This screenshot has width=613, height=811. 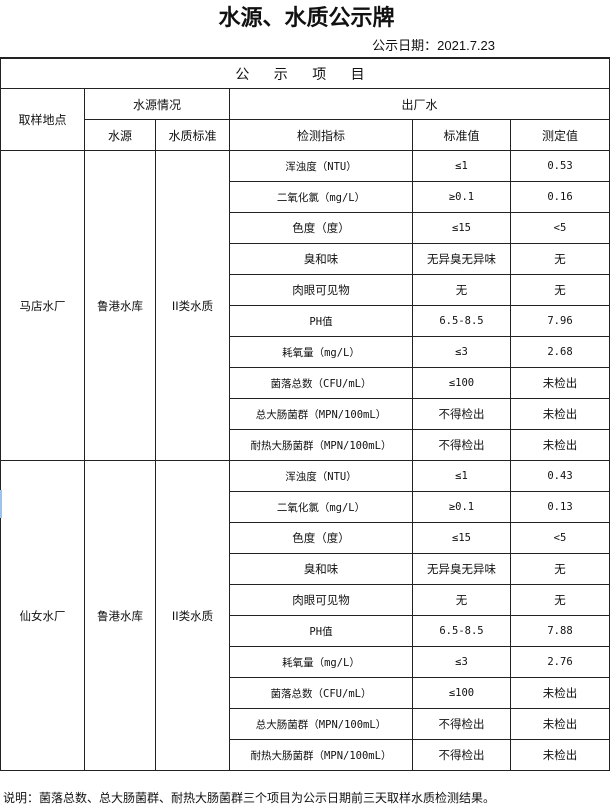 I want to click on section-title: 公 示 项 目, so click(x=305, y=73).